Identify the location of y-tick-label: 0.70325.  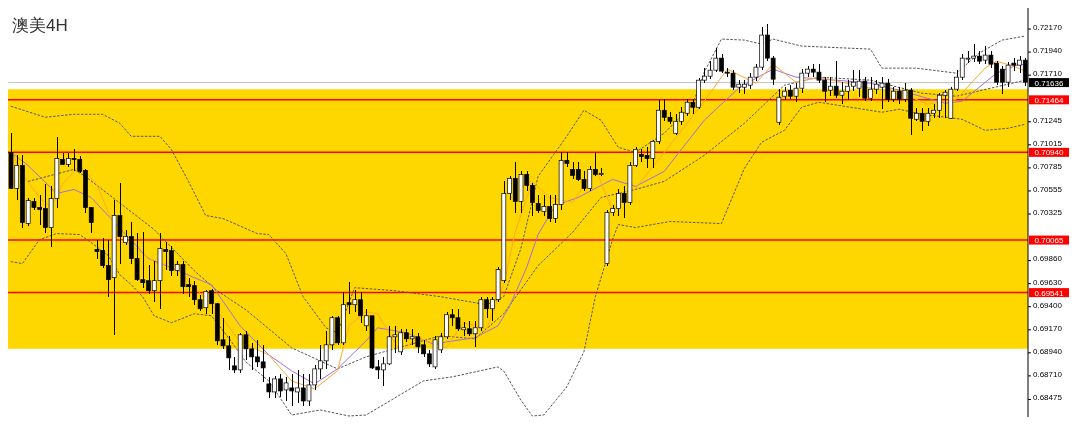
(1048, 212).